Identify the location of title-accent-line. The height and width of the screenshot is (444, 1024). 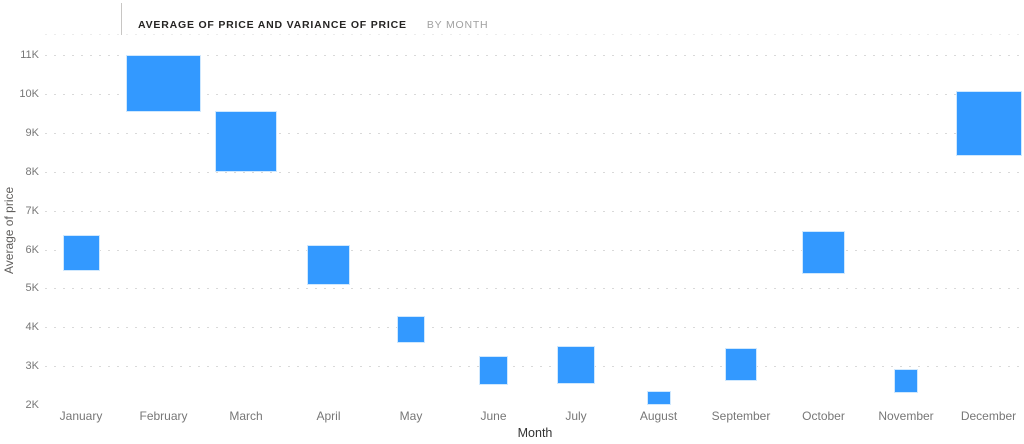
(121, 19).